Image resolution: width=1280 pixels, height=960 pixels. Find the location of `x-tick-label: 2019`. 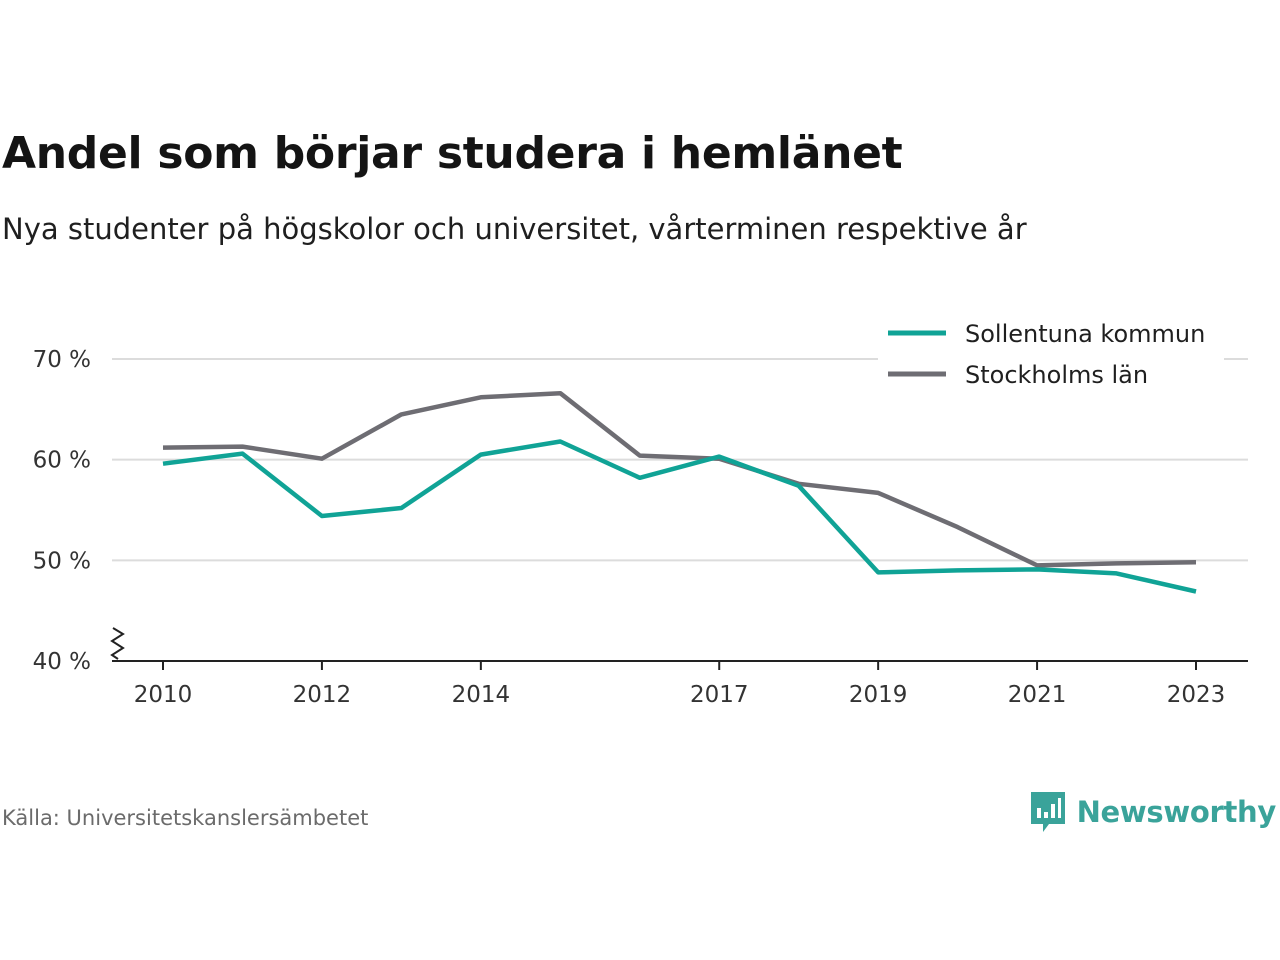

x-tick-label: 2019 is located at coordinates (878, 695).